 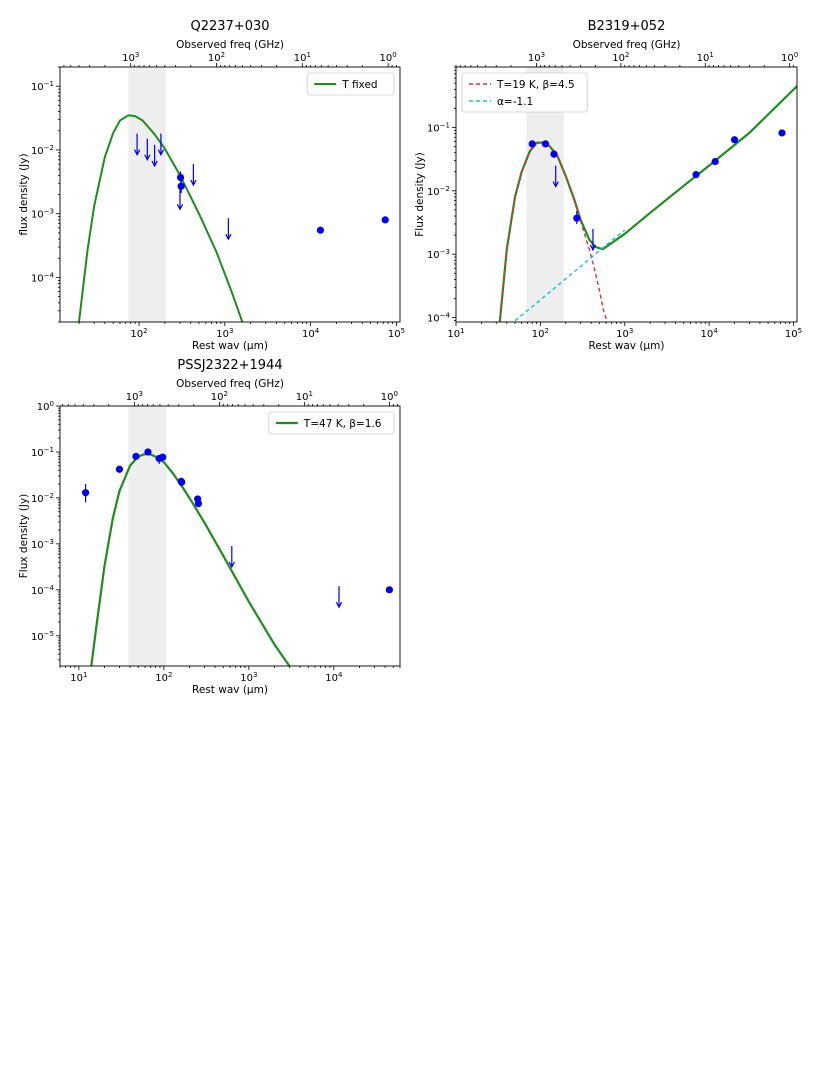 I want to click on shaded-band, so click(x=147, y=194).